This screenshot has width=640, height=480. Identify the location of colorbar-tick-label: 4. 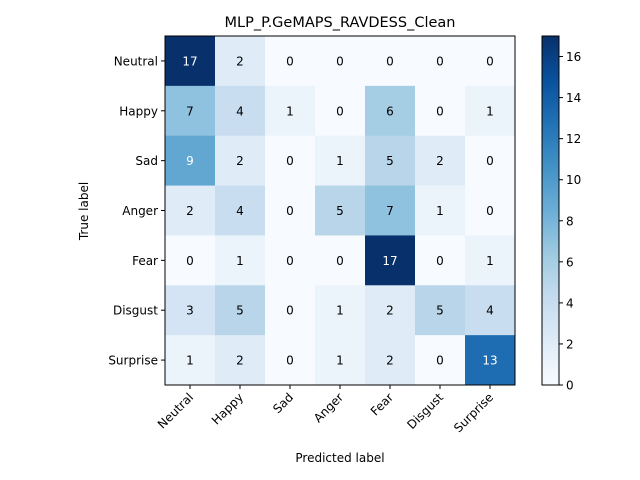
(570, 303).